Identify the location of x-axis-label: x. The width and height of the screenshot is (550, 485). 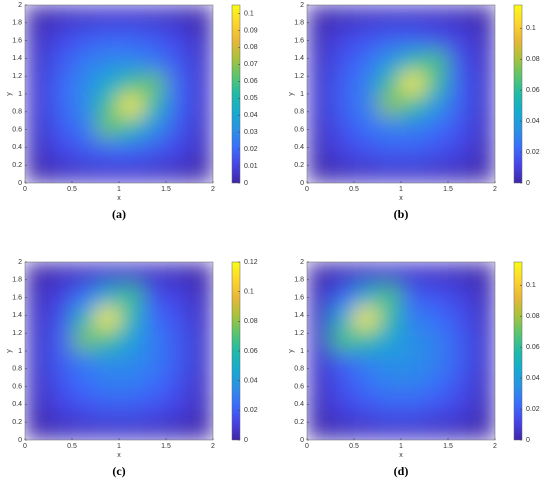
(119, 455).